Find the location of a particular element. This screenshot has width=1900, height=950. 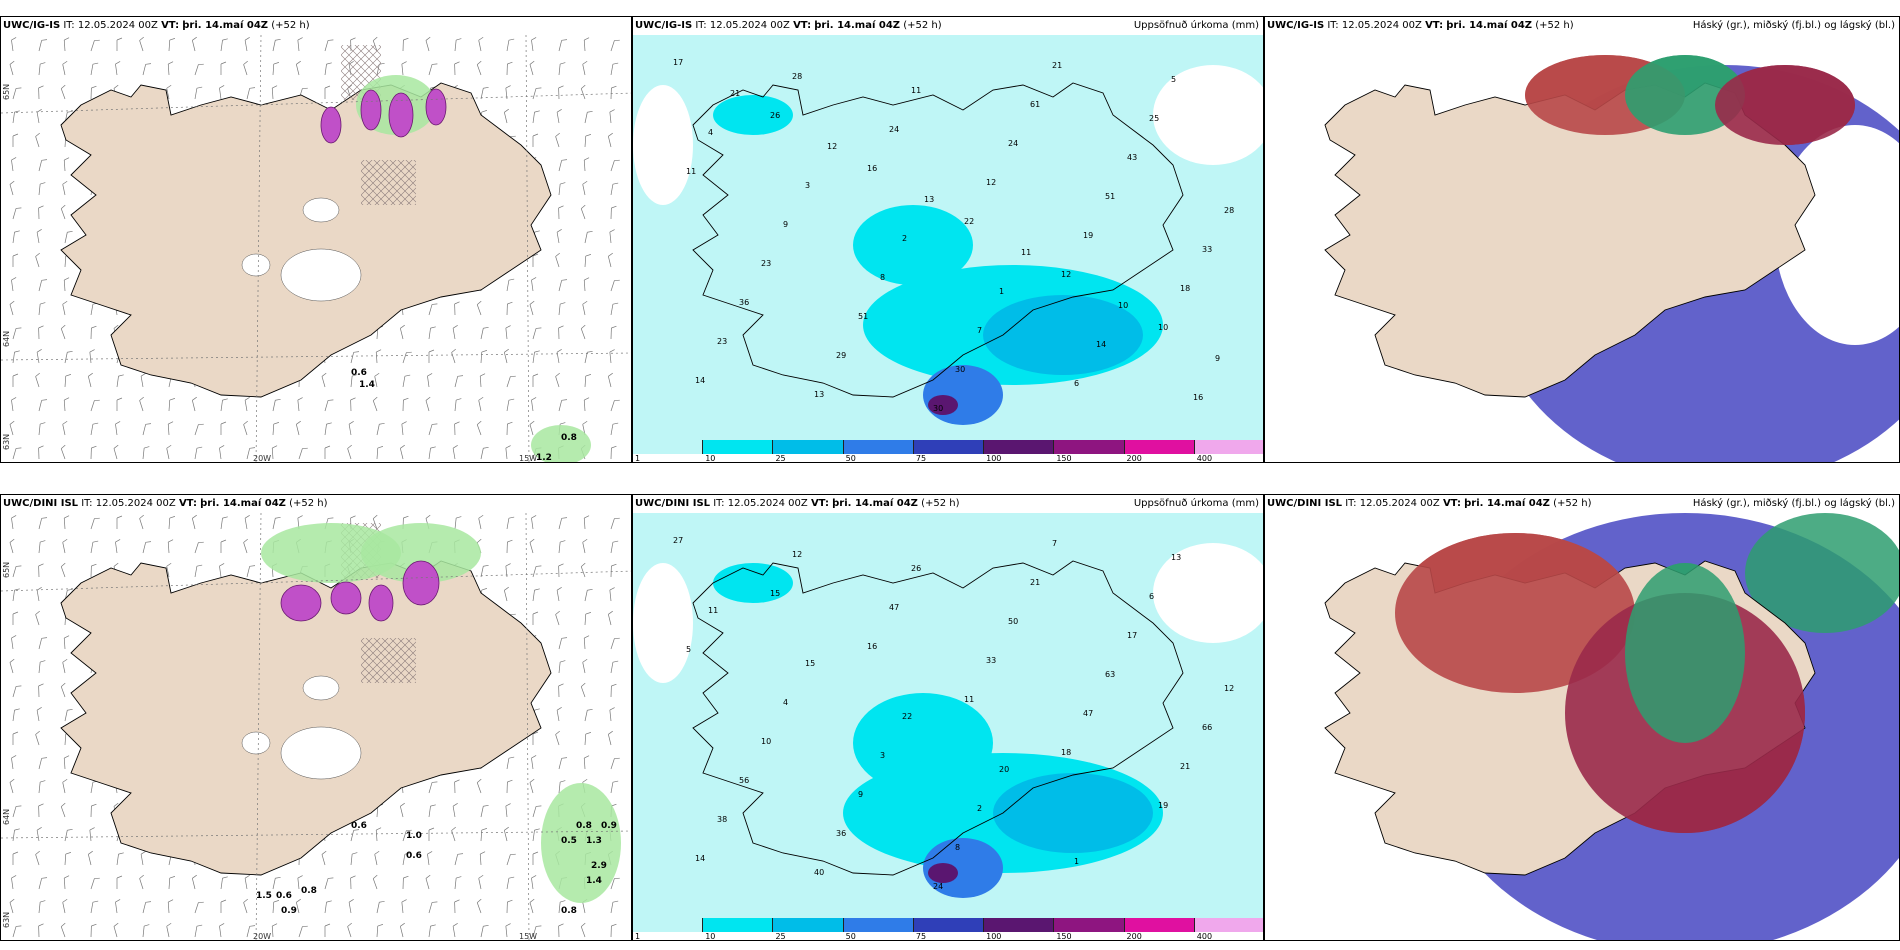

precip-value-label: 51 is located at coordinates (1110, 196).